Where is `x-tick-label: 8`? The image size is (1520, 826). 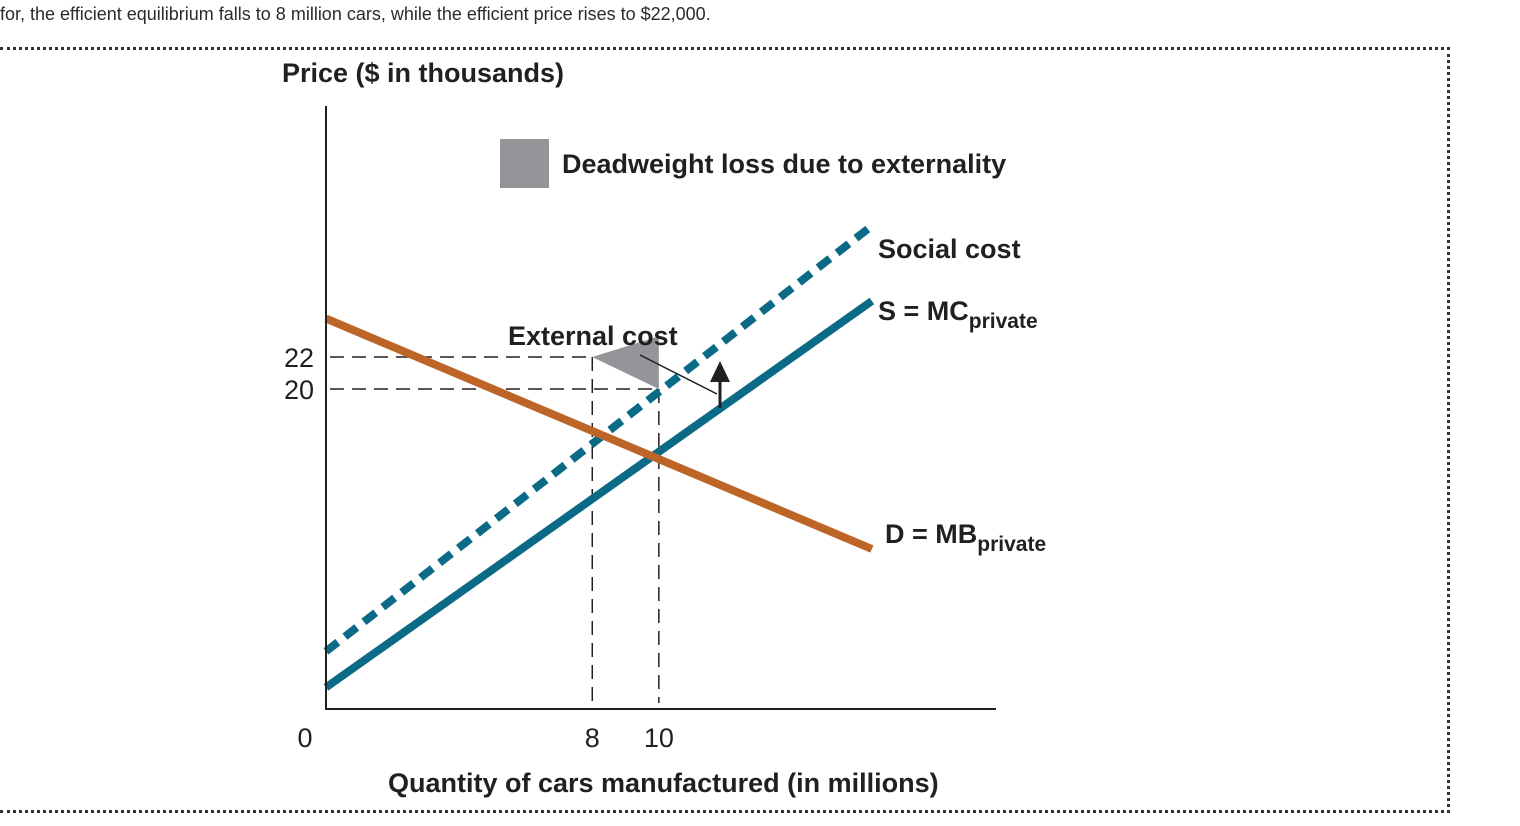 x-tick-label: 8 is located at coordinates (592, 738).